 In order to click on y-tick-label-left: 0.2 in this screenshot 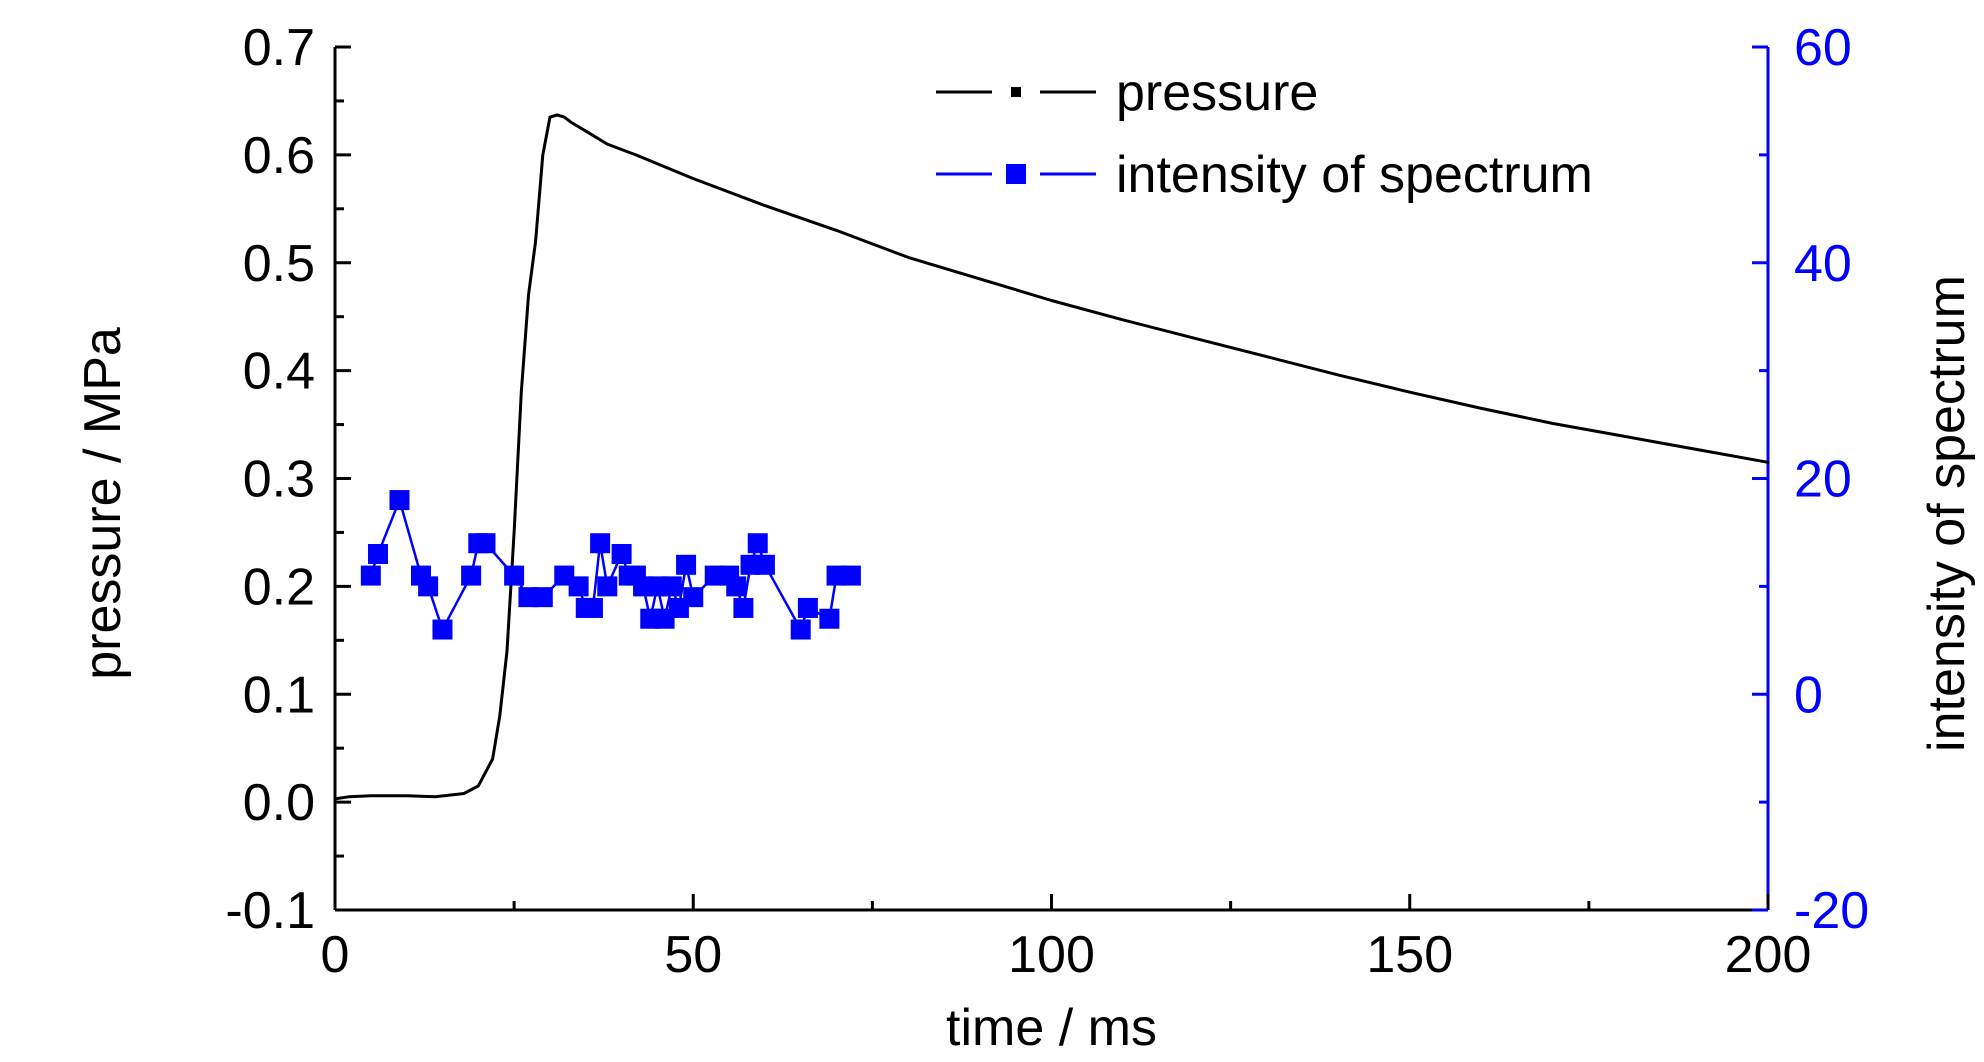, I will do `click(279, 587)`.